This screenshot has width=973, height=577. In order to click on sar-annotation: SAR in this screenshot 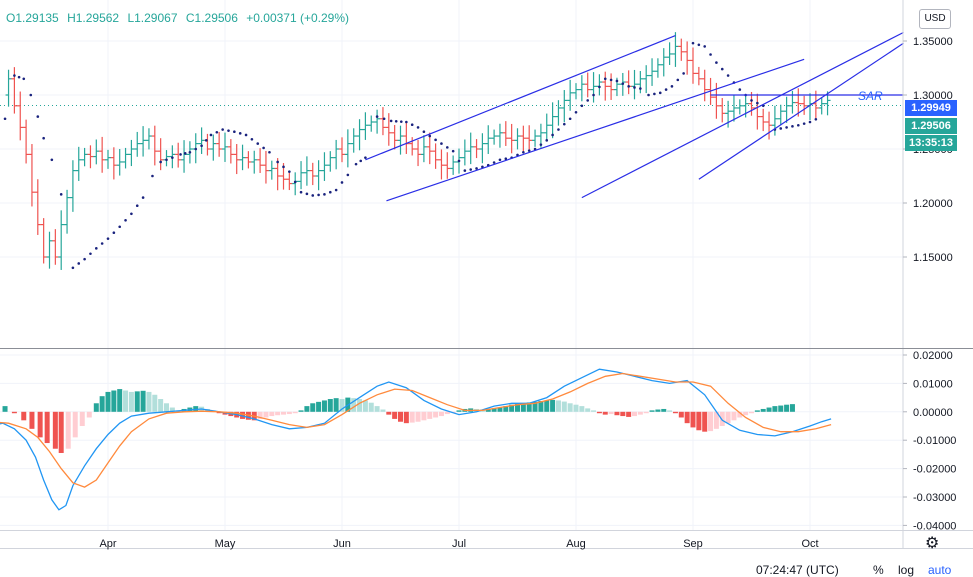, I will do `click(870, 96)`.